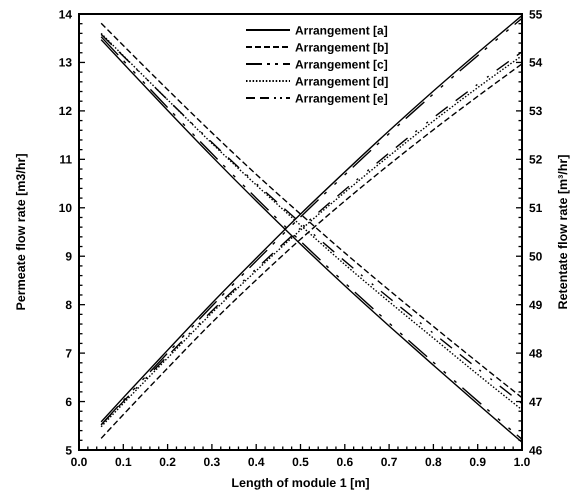 The height and width of the screenshot is (499, 584). Describe the element at coordinates (68, 305) in the screenshot. I see `y-tick-label: 8` at that location.